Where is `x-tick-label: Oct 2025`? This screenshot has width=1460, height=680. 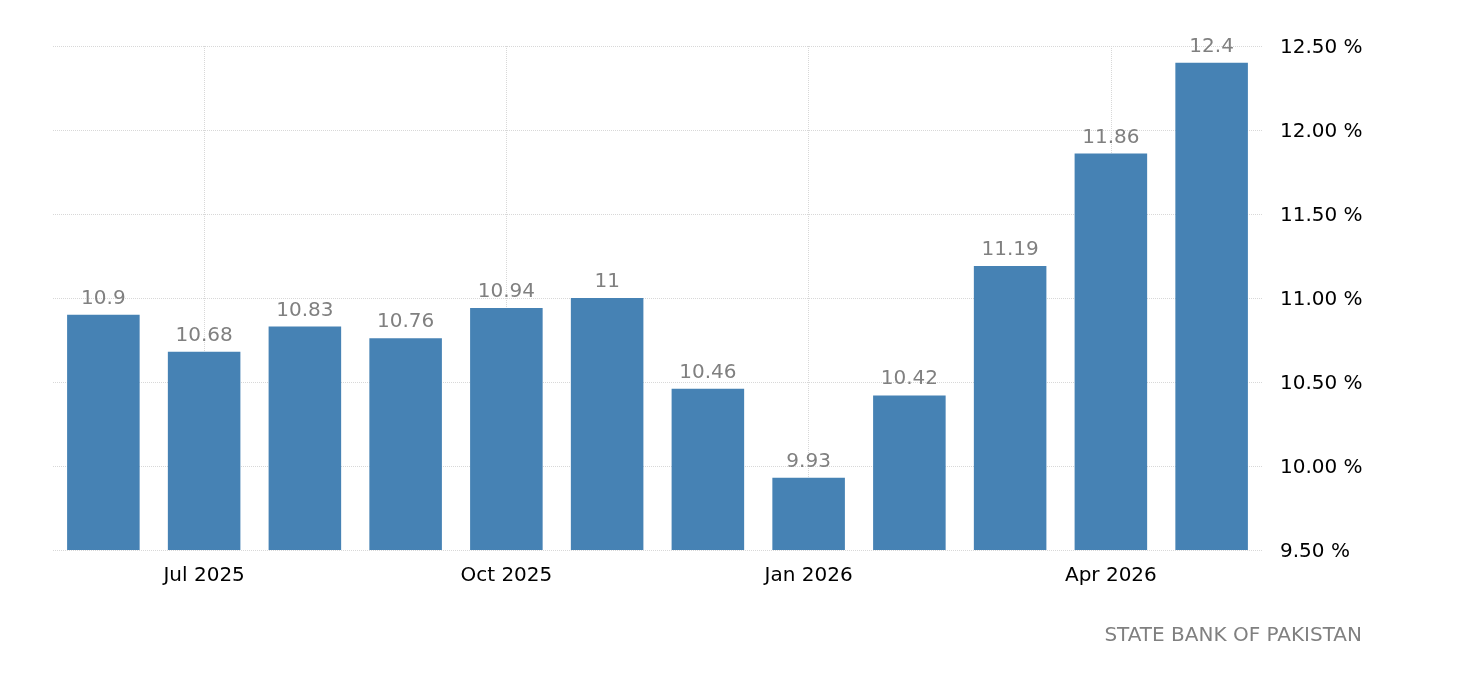 x-tick-label: Oct 2025 is located at coordinates (506, 574).